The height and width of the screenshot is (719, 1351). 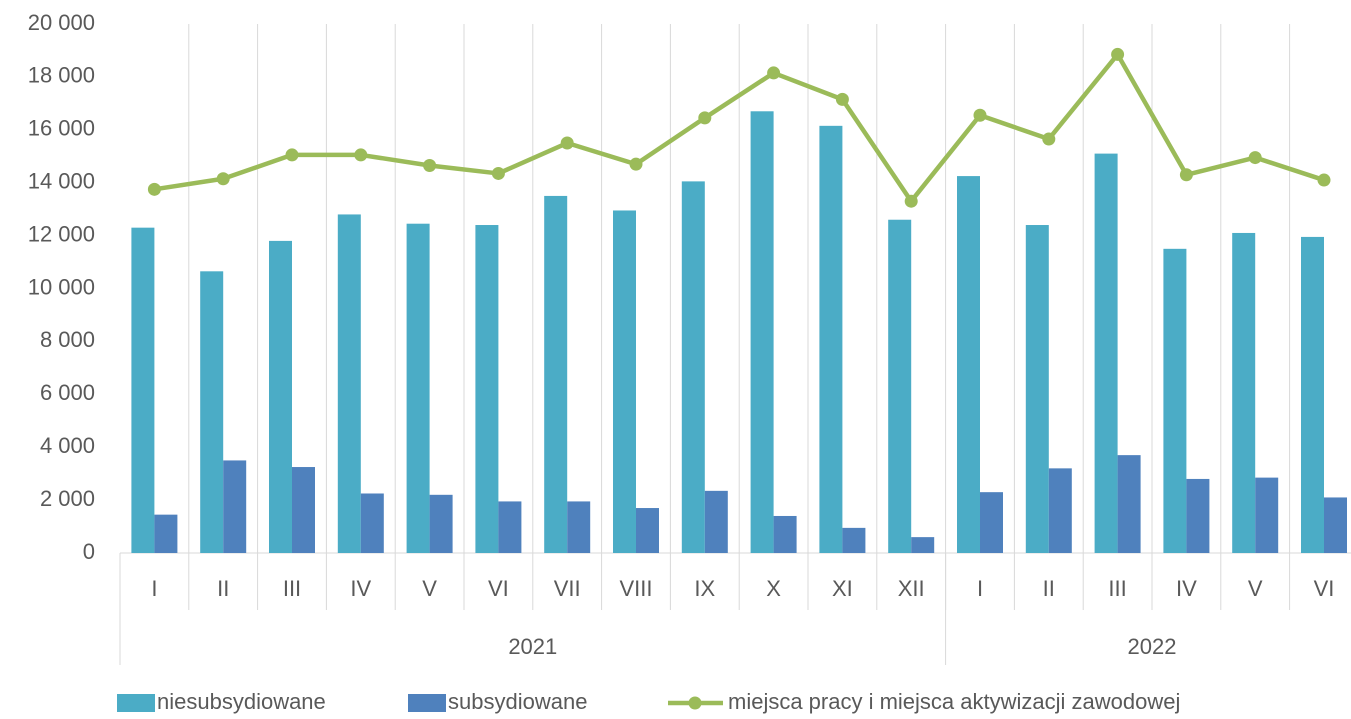 I want to click on y-tick-label: 16 000, so click(x=61, y=128).